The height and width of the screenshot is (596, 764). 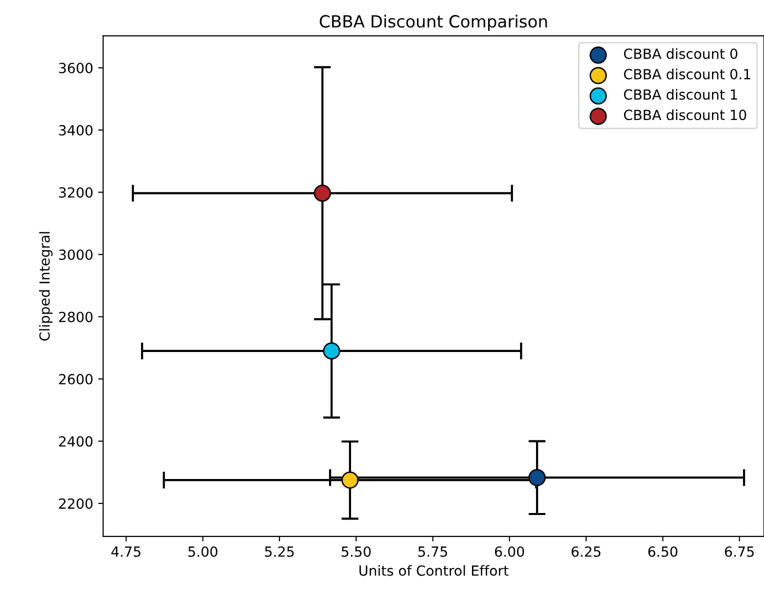 I want to click on y-tick-label: 2400, so click(x=75, y=441).